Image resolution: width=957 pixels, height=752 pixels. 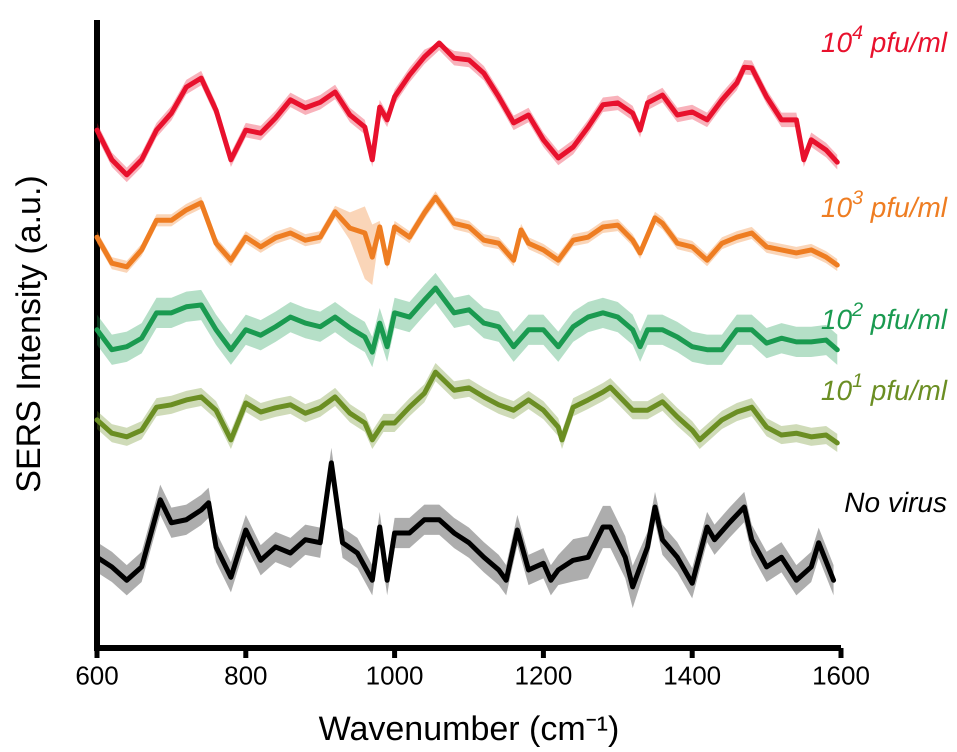 What do you see at coordinates (29, 334) in the screenshot?
I see `y-axis-title: SERS Intensity (a.u.)` at bounding box center [29, 334].